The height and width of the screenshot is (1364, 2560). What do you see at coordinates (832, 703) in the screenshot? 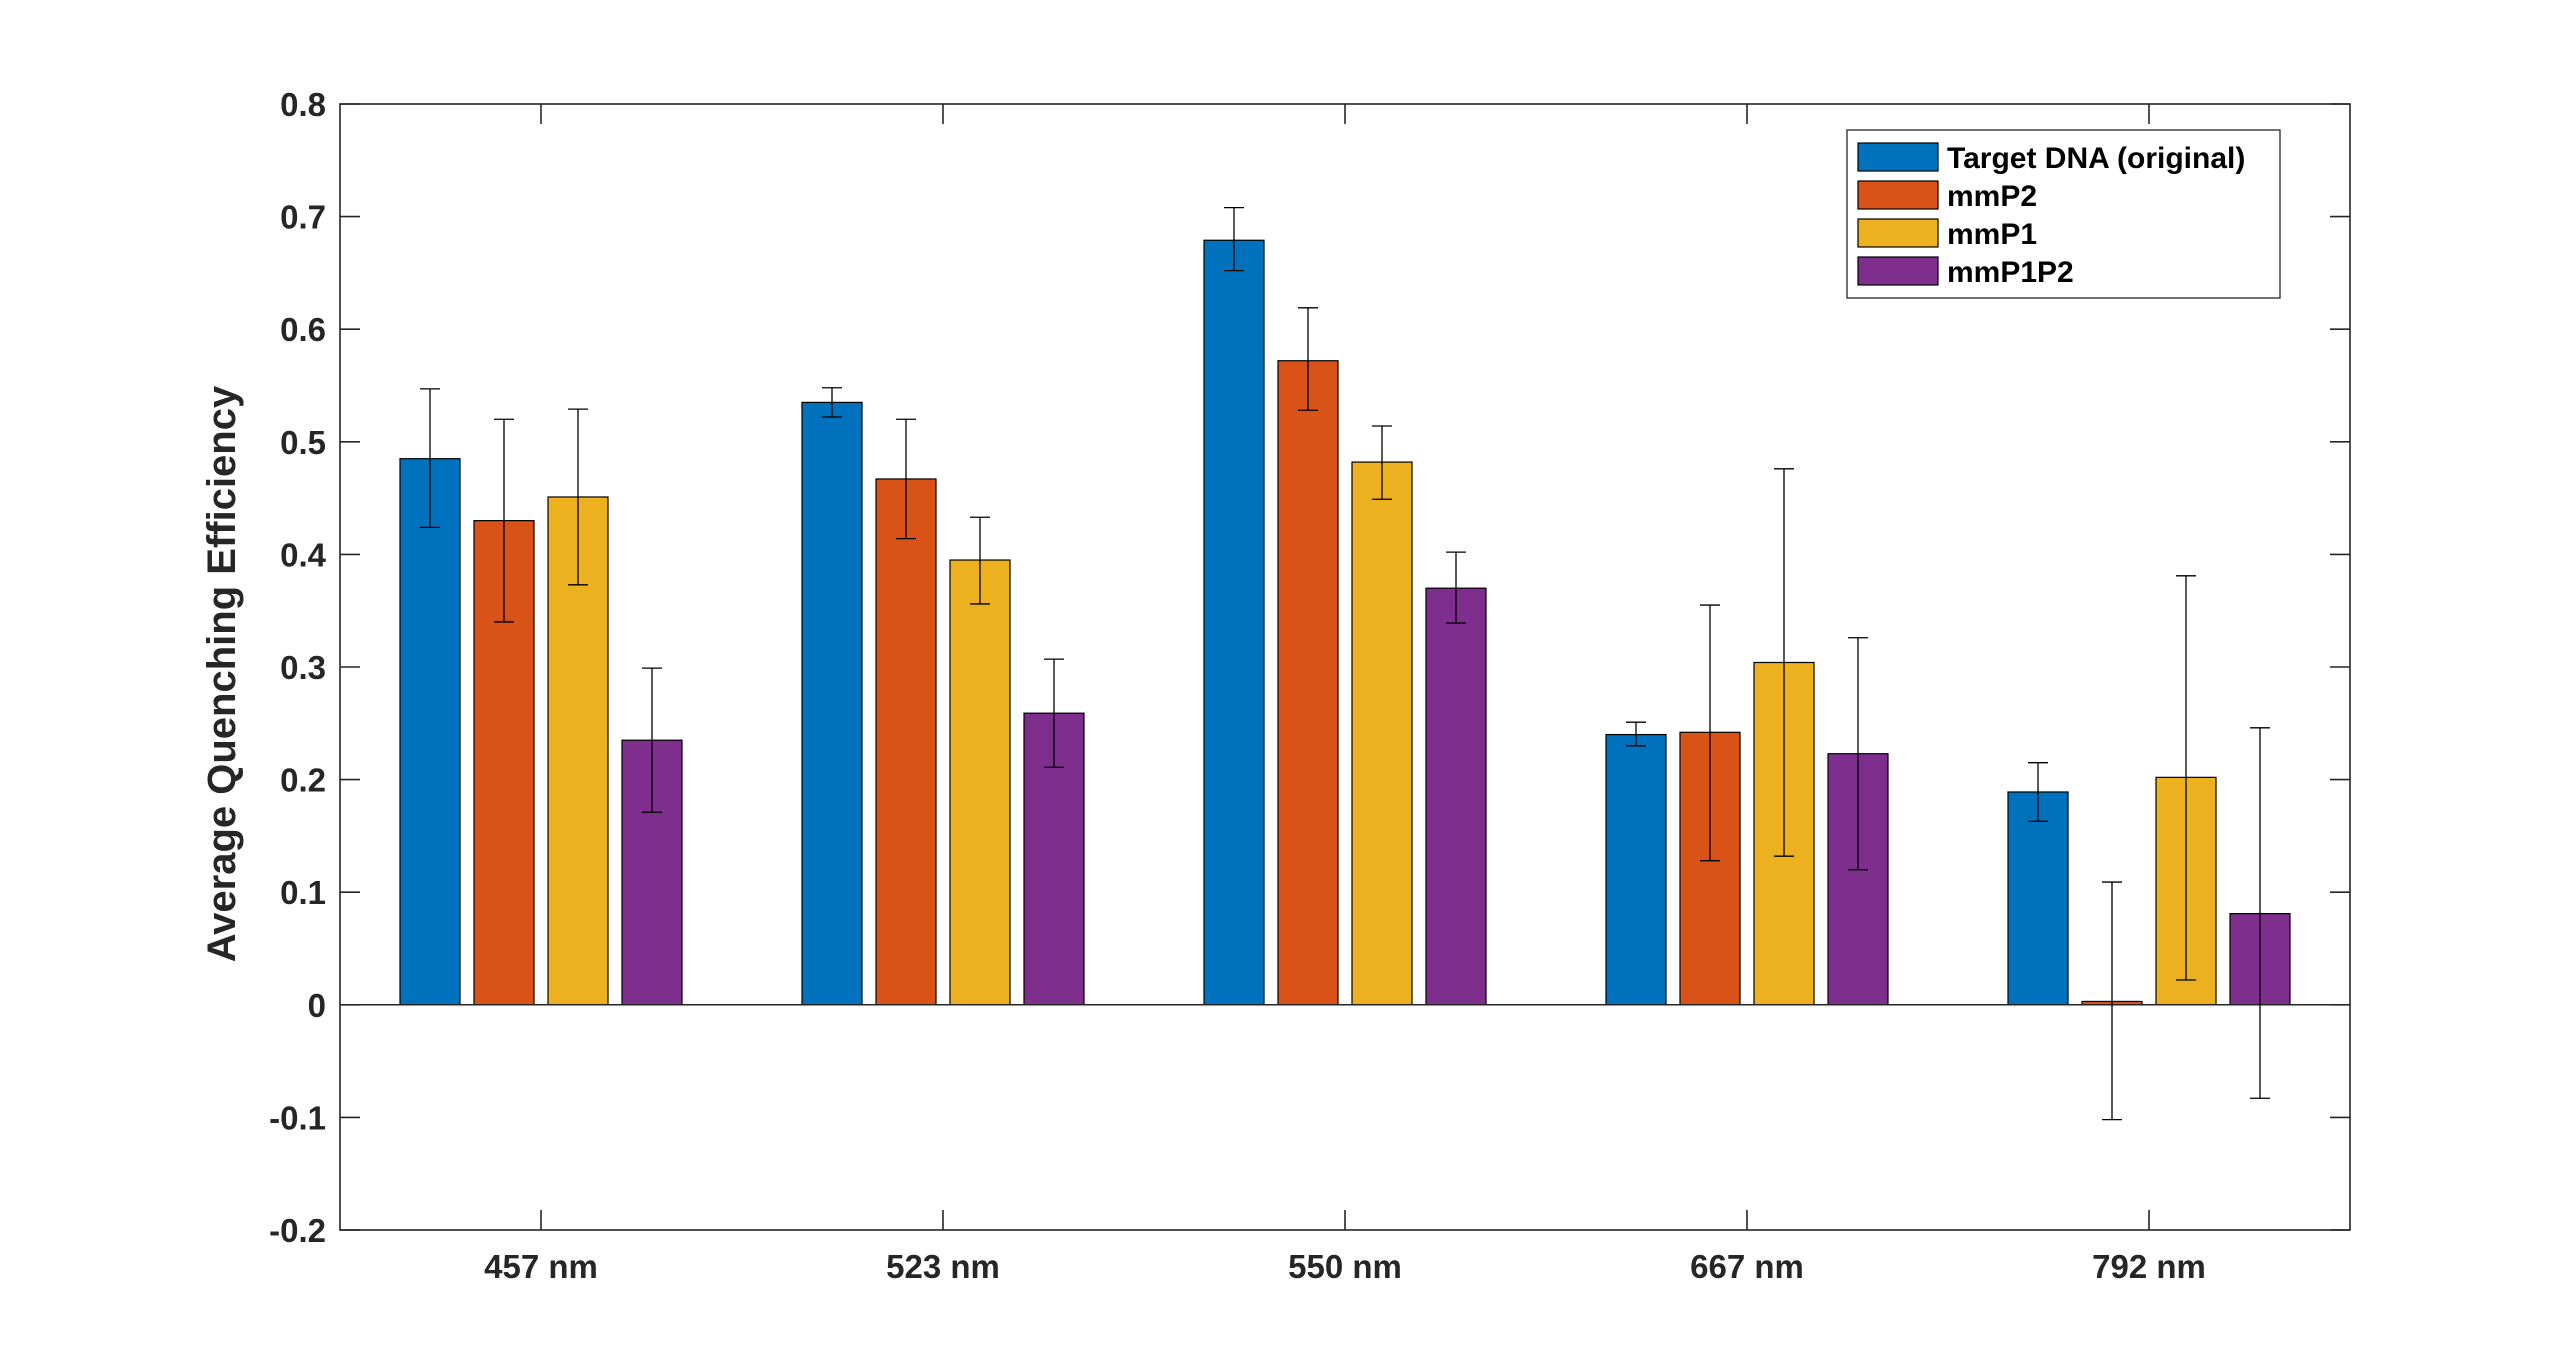
I see `bar-target-dna-original--523-nm` at bounding box center [832, 703].